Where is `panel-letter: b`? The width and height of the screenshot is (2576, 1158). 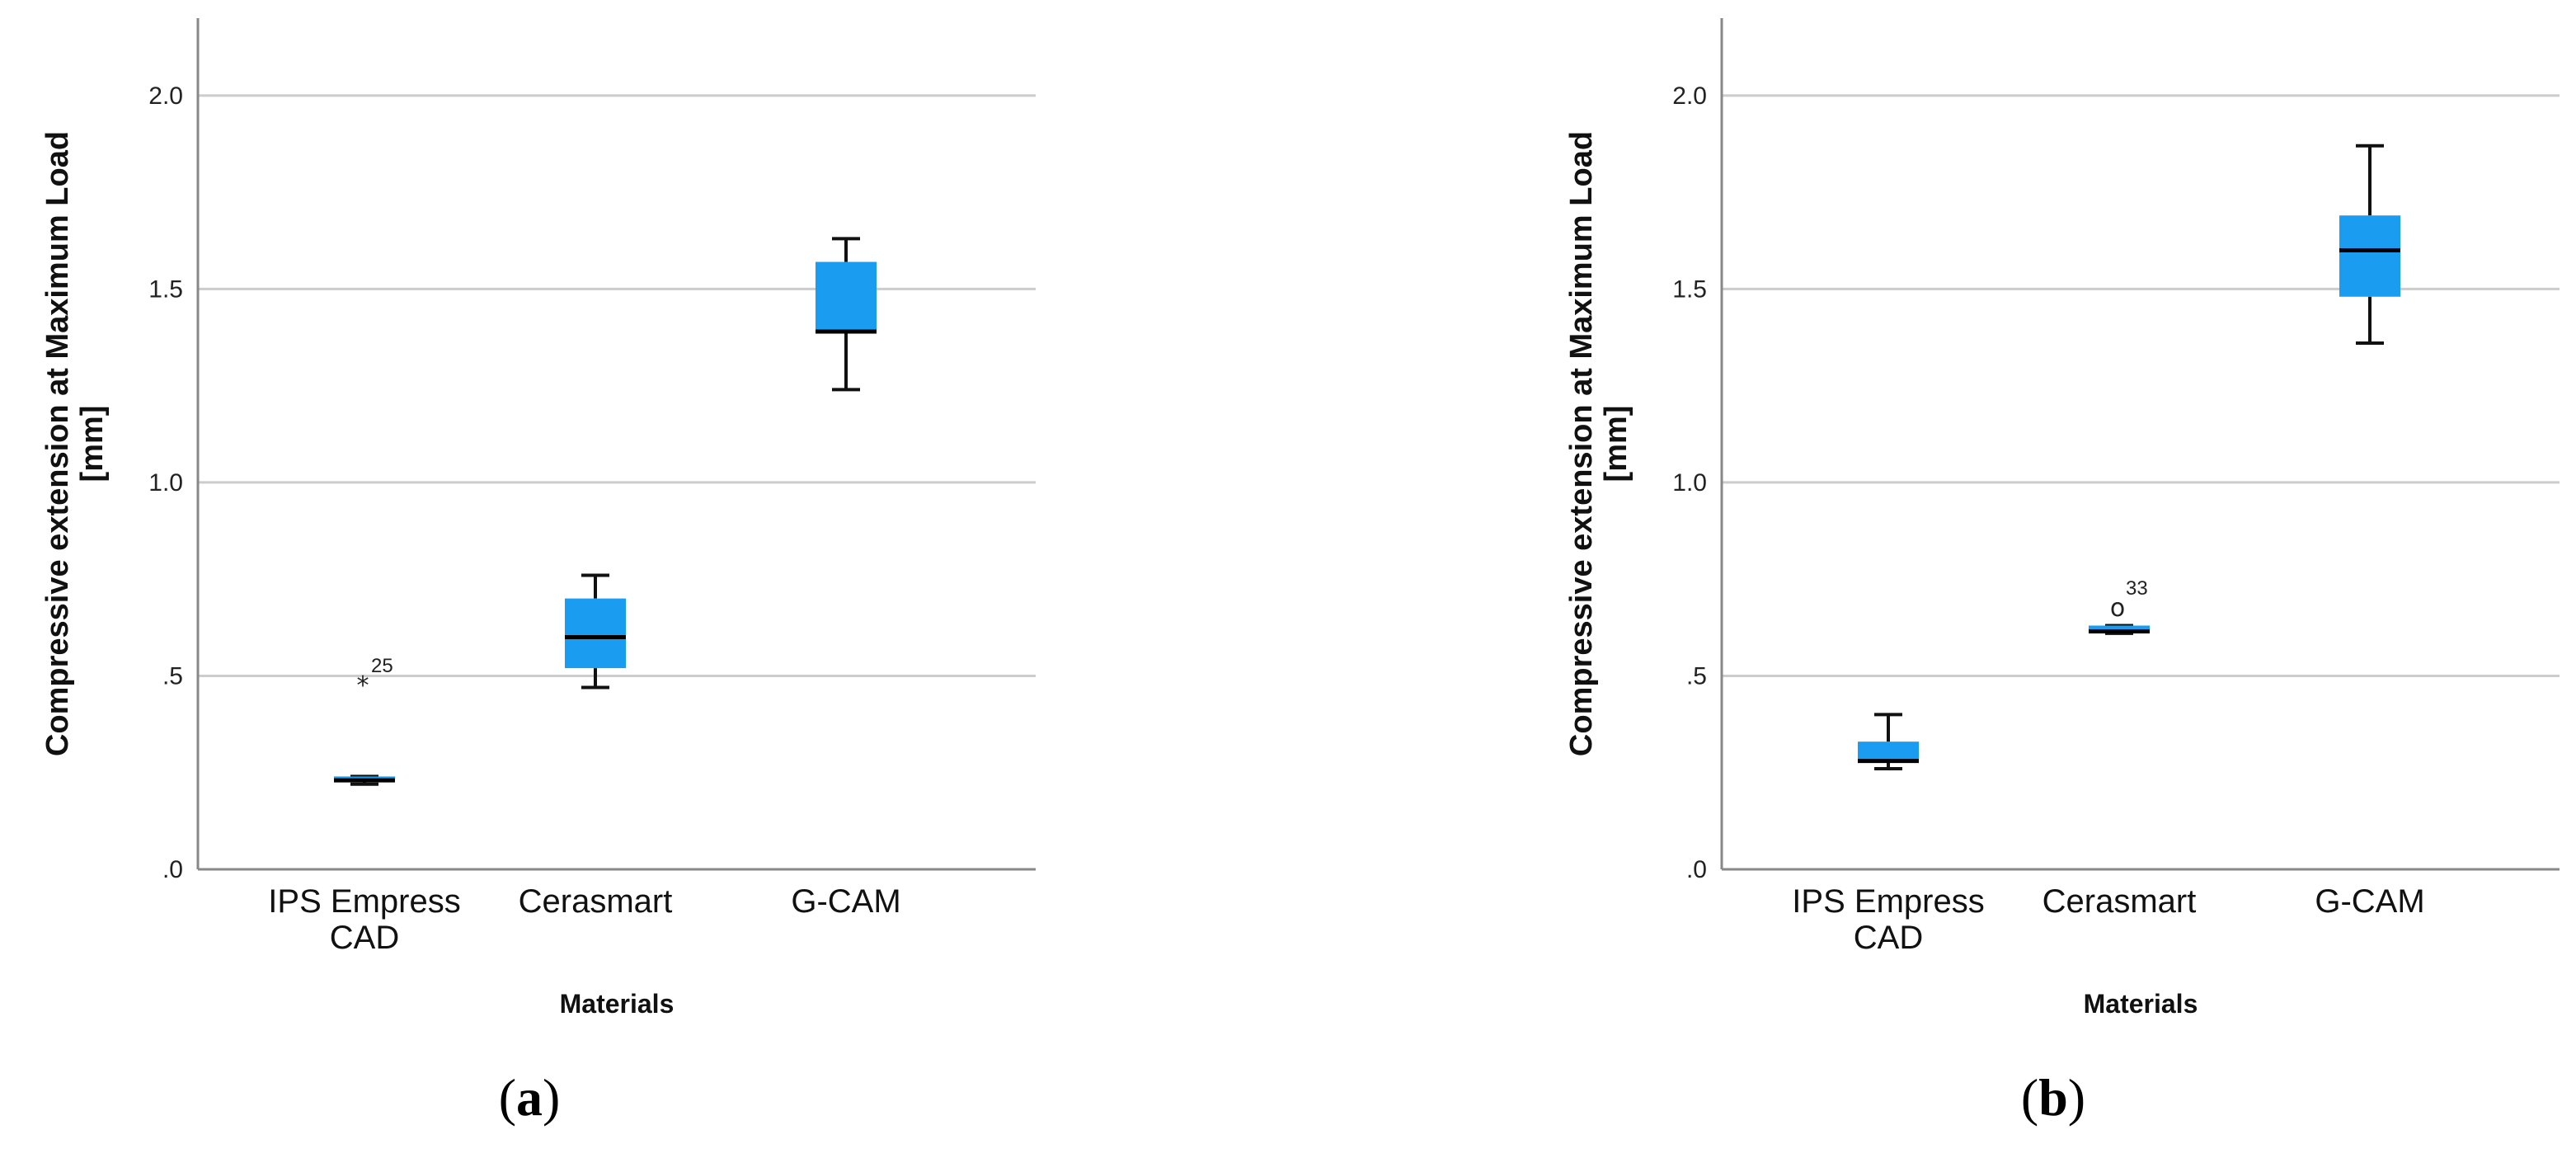 panel-letter: b is located at coordinates (2053, 1097).